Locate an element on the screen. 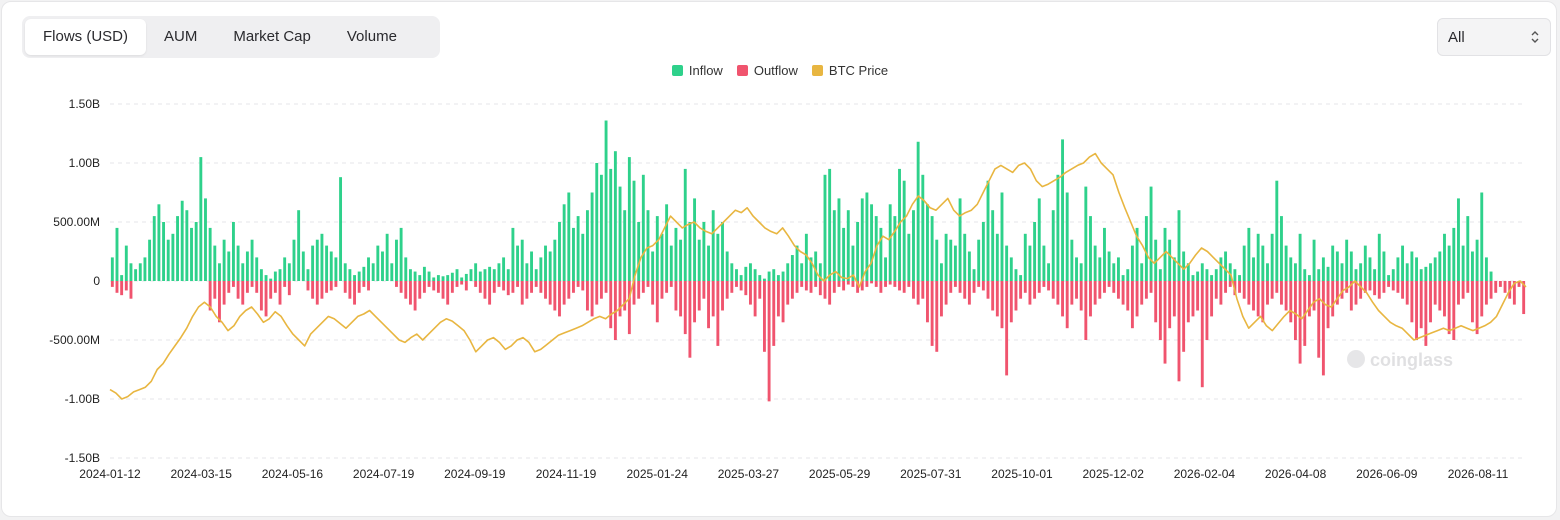 This screenshot has width=1560, height=520. x-tick-label: 2026-04-08 is located at coordinates (1296, 474).